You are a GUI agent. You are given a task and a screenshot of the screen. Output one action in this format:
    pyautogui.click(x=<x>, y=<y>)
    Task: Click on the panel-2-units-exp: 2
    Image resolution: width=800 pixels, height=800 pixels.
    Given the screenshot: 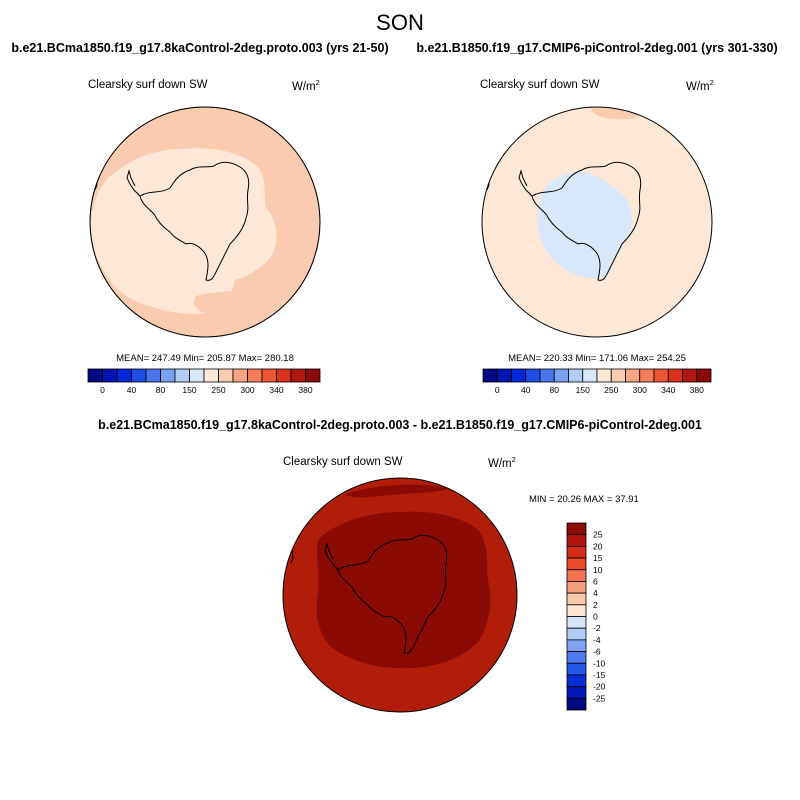 What is the action you would take?
    pyautogui.click(x=712, y=82)
    